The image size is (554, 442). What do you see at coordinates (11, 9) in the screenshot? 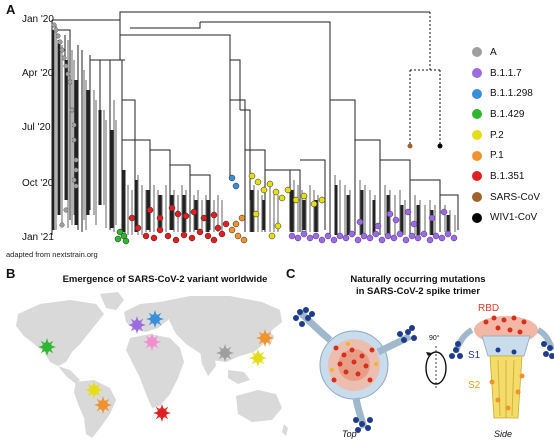
I see `panel-a-letter: A` at bounding box center [11, 9].